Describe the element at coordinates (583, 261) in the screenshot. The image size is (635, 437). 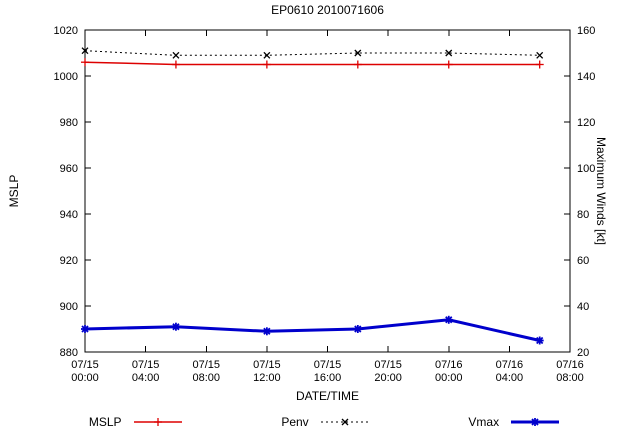
I see `y-right-tick-label: 60` at that location.